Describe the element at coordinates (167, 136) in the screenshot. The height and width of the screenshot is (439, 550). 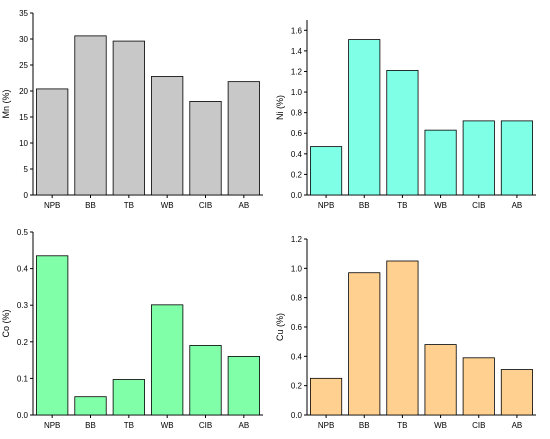
I see `mn-bar-wb` at that location.